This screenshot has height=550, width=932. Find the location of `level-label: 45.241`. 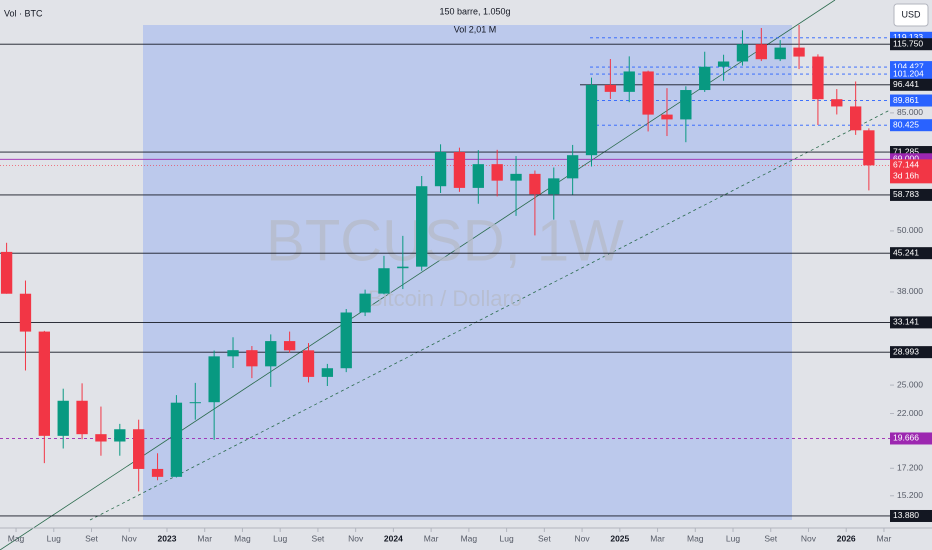

level-label: 45.241 is located at coordinates (906, 252).